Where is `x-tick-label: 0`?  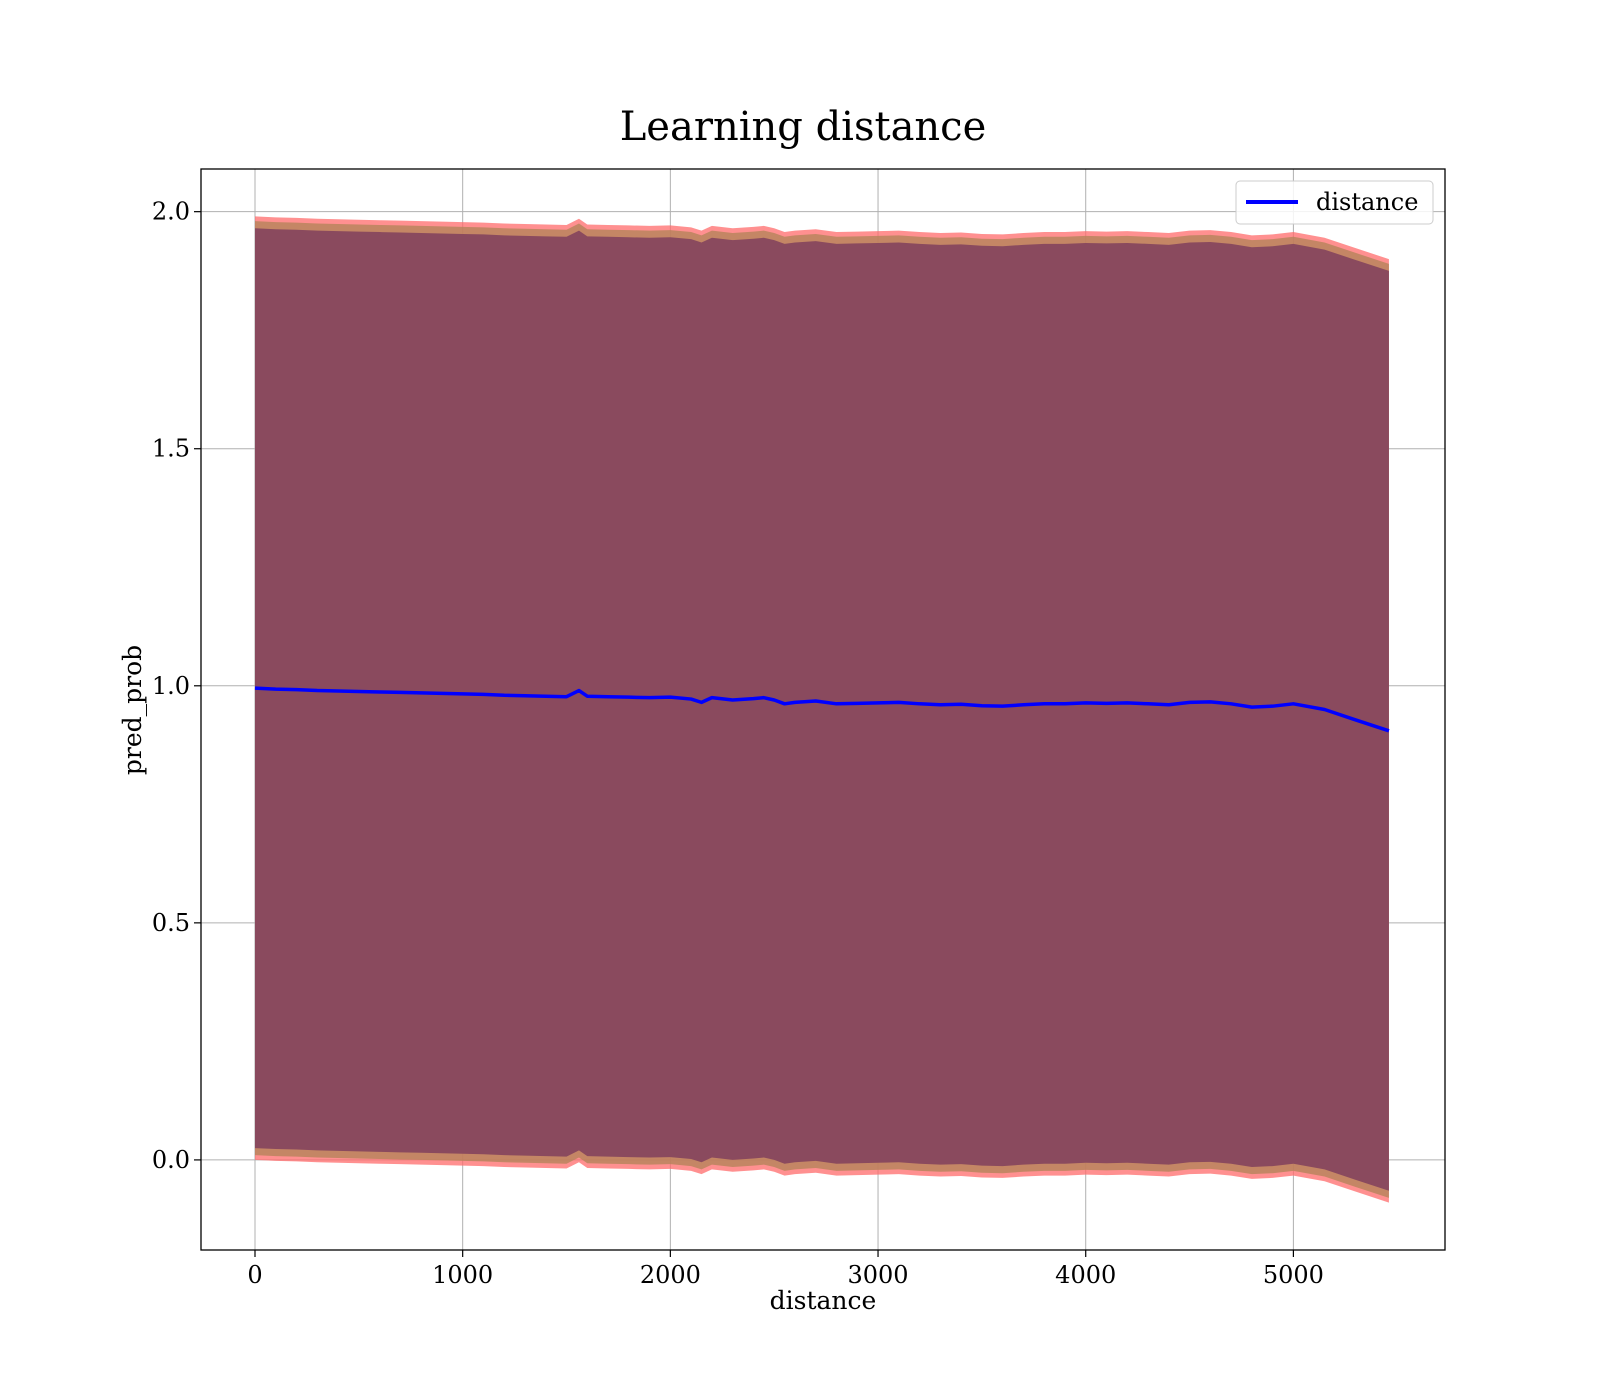 x-tick-label: 0 is located at coordinates (254, 1275).